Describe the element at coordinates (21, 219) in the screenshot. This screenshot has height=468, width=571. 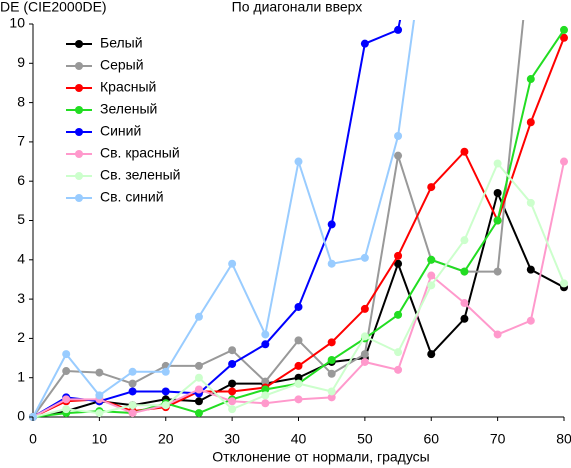
I see `y-tick-label: 5` at that location.